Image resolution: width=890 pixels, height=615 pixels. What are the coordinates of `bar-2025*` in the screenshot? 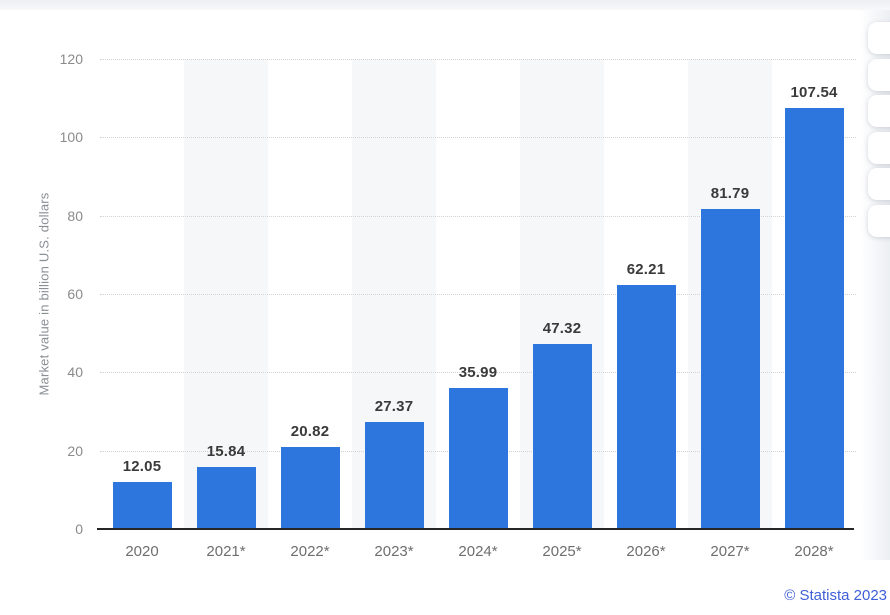 It's located at (562, 436).